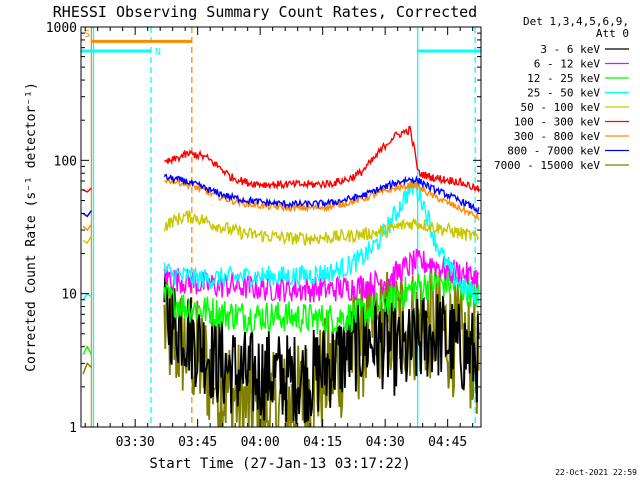  What do you see at coordinates (561, 107) in the screenshot?
I see `legend-label-50-100-kev: 50 - 100 keV` at bounding box center [561, 107].